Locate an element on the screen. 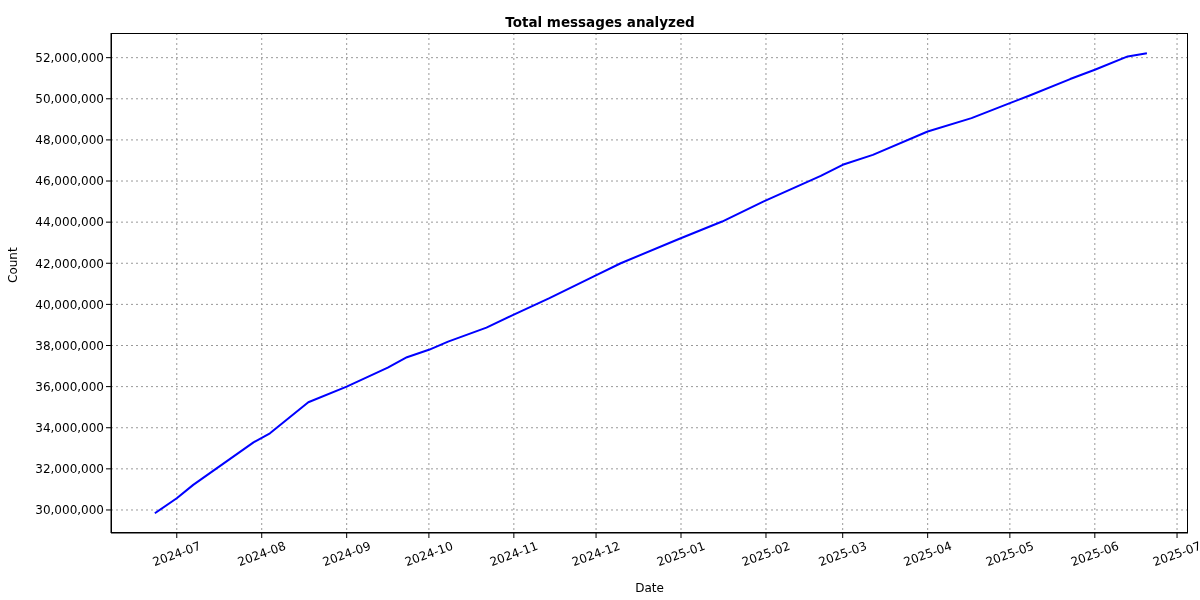  y-tick-label: 34,000,000 is located at coordinates (69, 428).